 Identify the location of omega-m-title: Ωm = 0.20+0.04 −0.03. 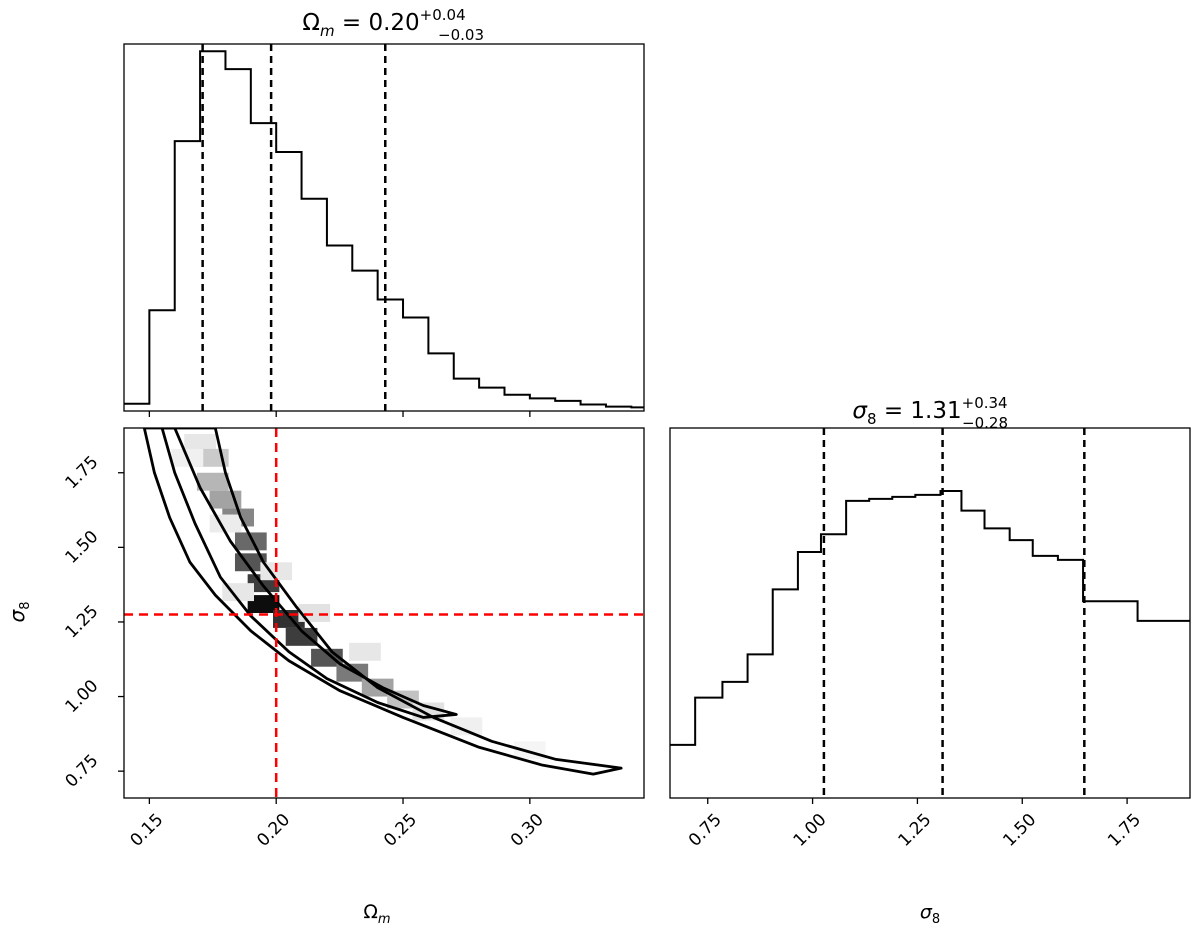
(393, 25).